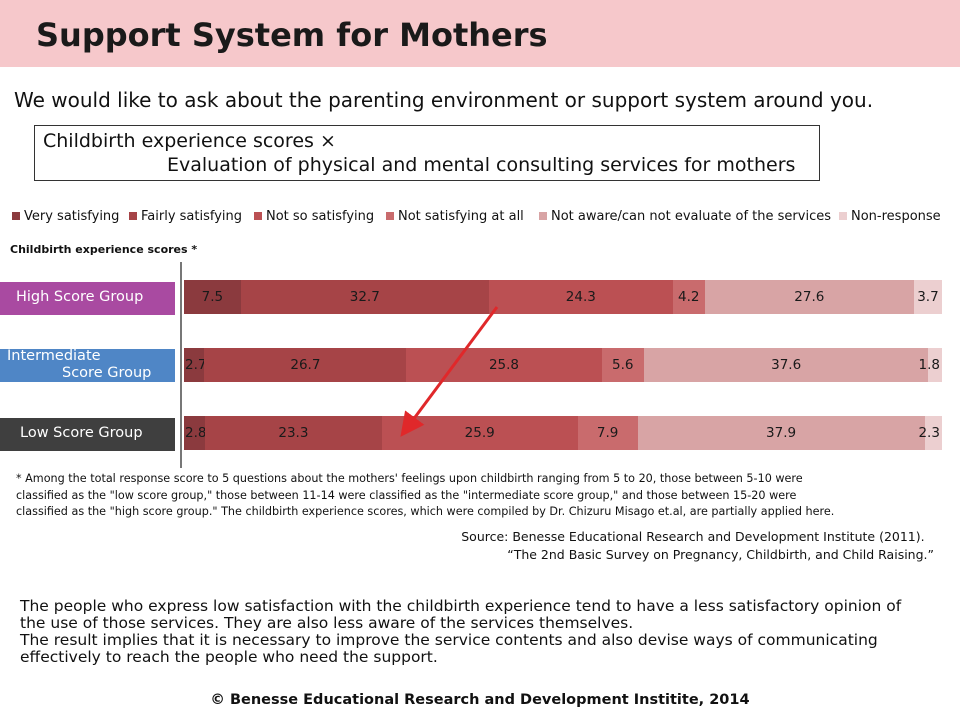  I want to click on bar-segment: 37.9, so click(781, 433).